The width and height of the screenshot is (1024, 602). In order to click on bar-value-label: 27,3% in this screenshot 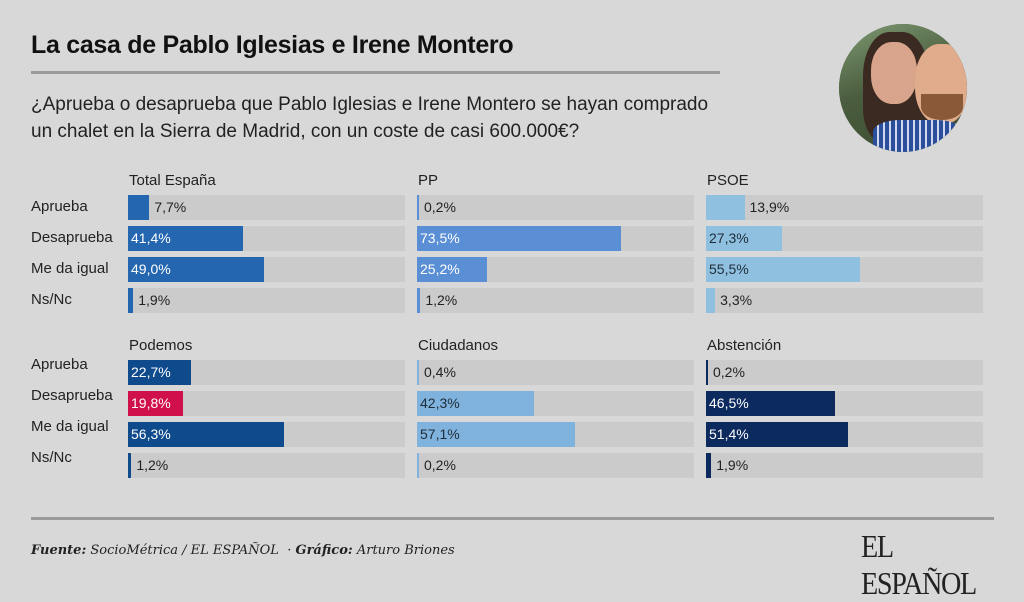, I will do `click(729, 238)`.